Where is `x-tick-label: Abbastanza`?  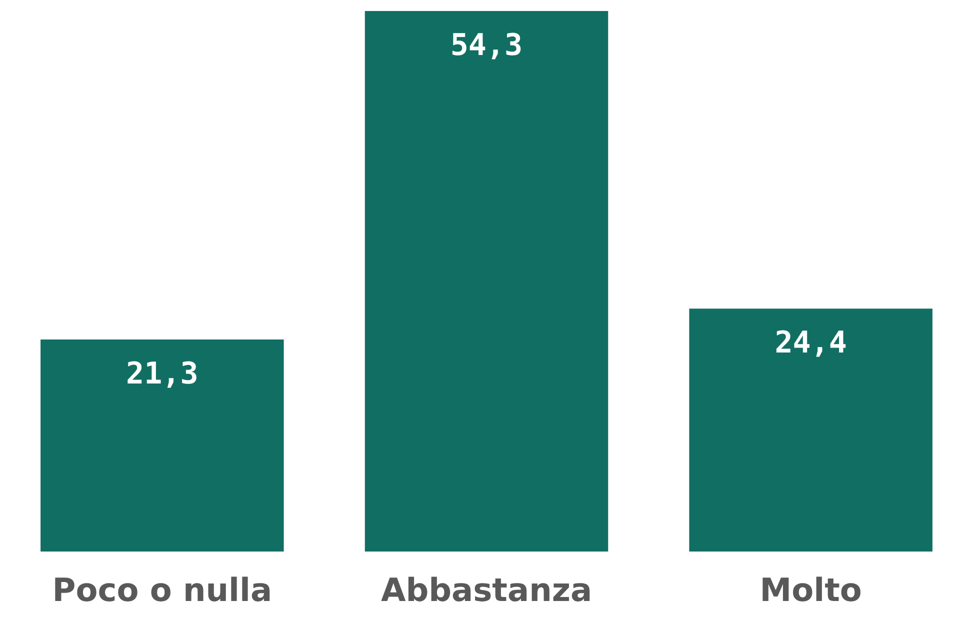 x-tick-label: Abbastanza is located at coordinates (486, 590).